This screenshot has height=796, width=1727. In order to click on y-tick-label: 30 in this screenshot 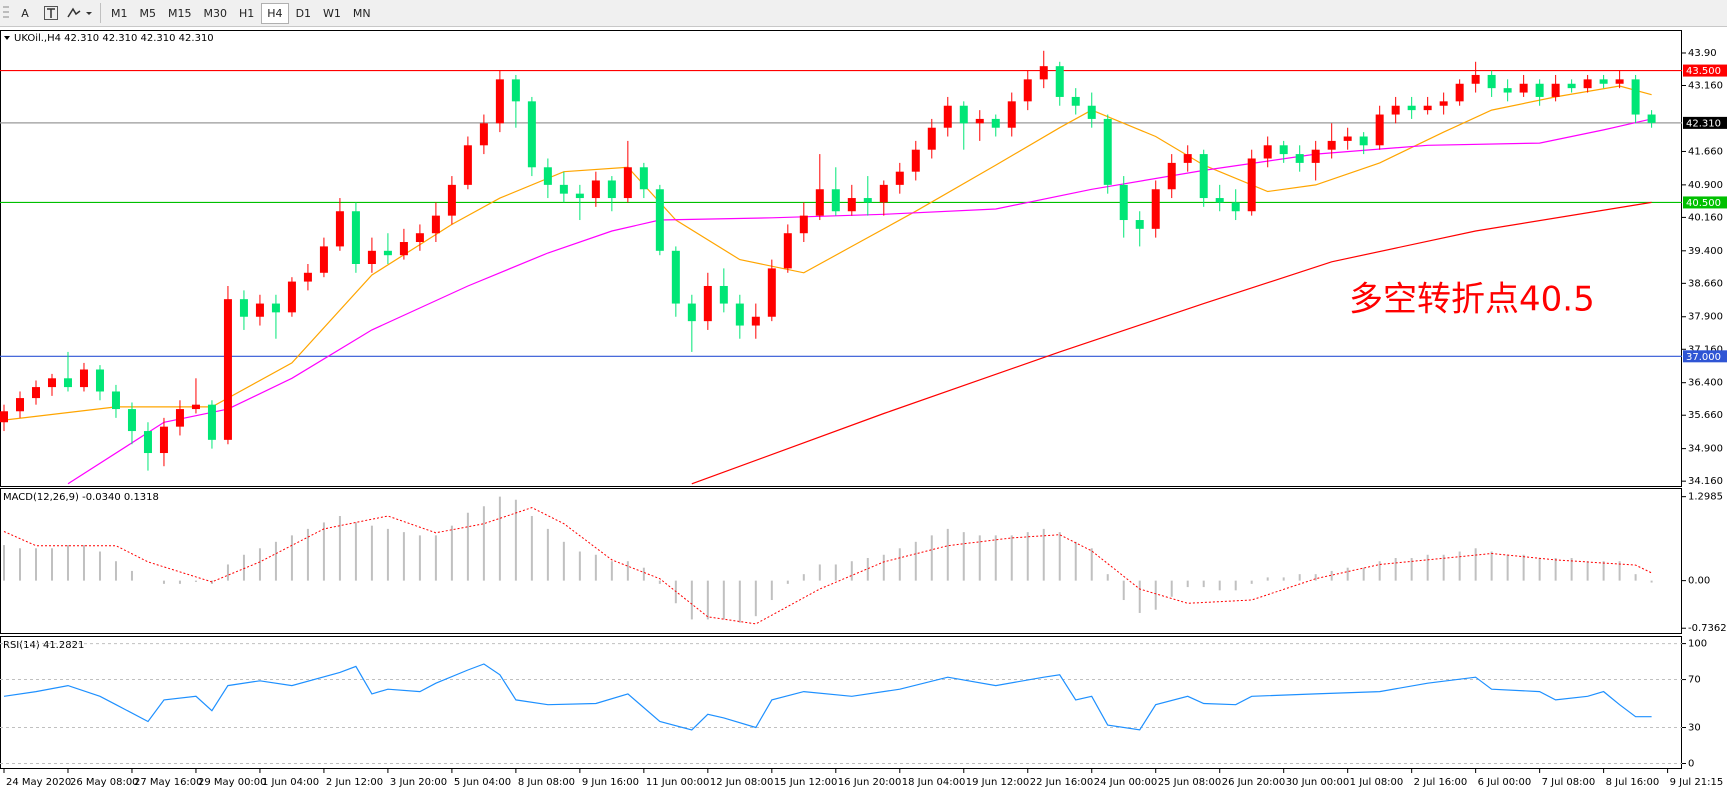, I will do `click(1694, 728)`.